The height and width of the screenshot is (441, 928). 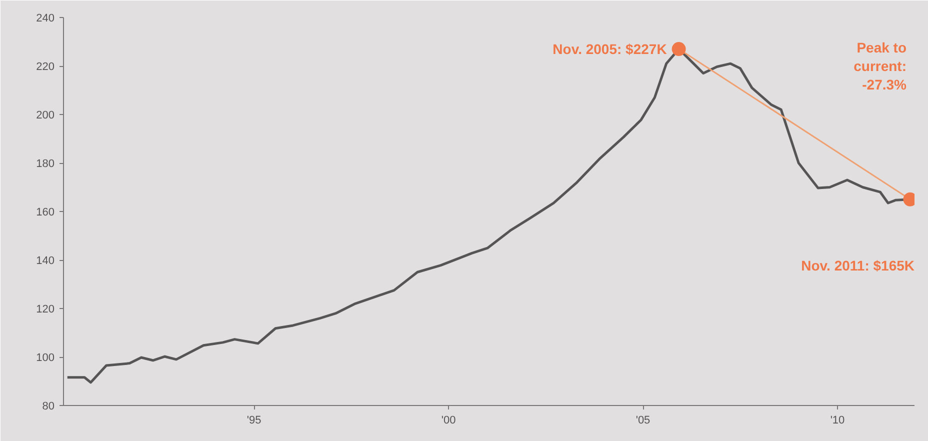 I want to click on y-tick-label: 220, so click(x=45, y=67).